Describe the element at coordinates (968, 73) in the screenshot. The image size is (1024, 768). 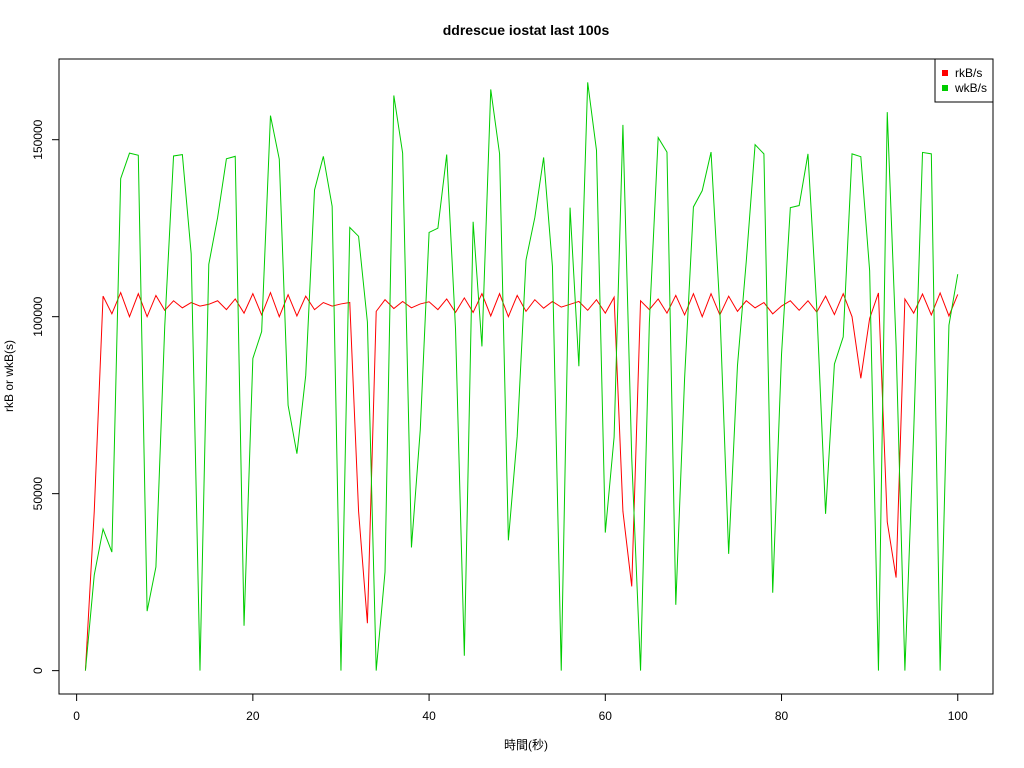
I see `legend-label-rkb: rkB/s` at that location.